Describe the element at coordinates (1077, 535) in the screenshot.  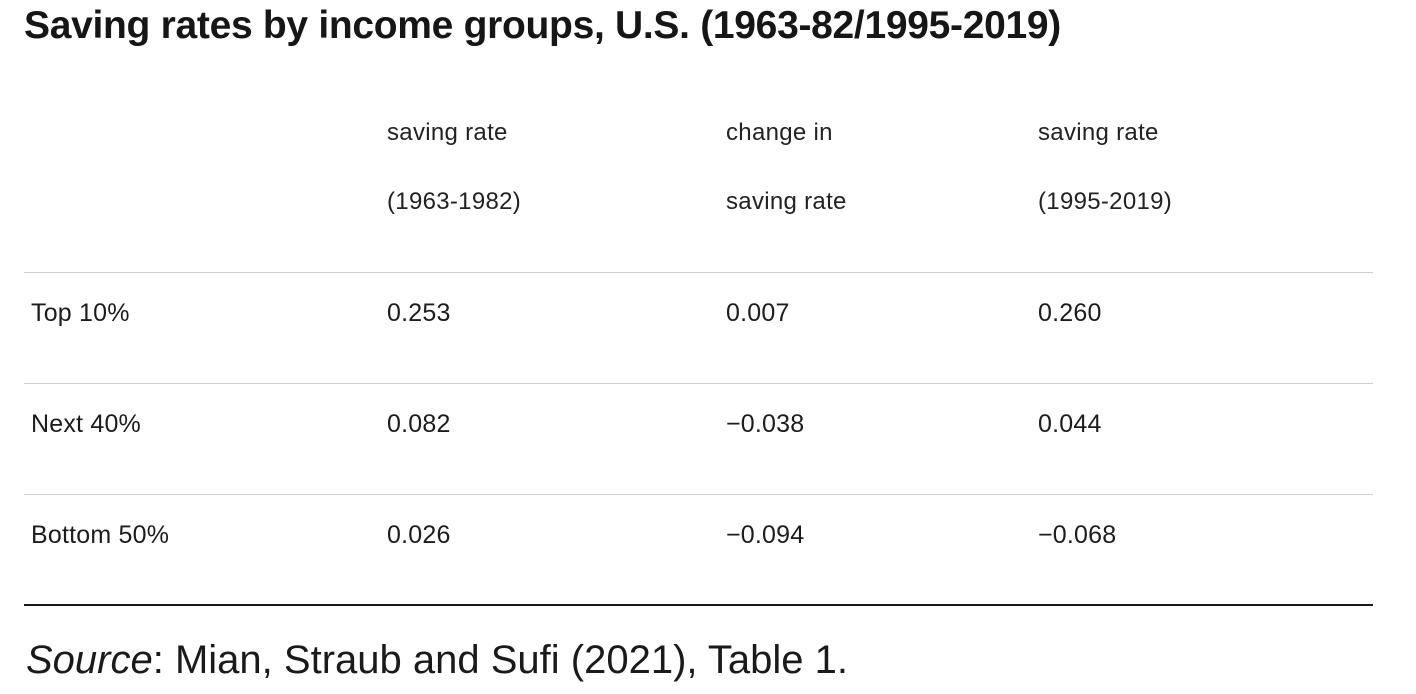
I see `table-cell: −0.068` at that location.